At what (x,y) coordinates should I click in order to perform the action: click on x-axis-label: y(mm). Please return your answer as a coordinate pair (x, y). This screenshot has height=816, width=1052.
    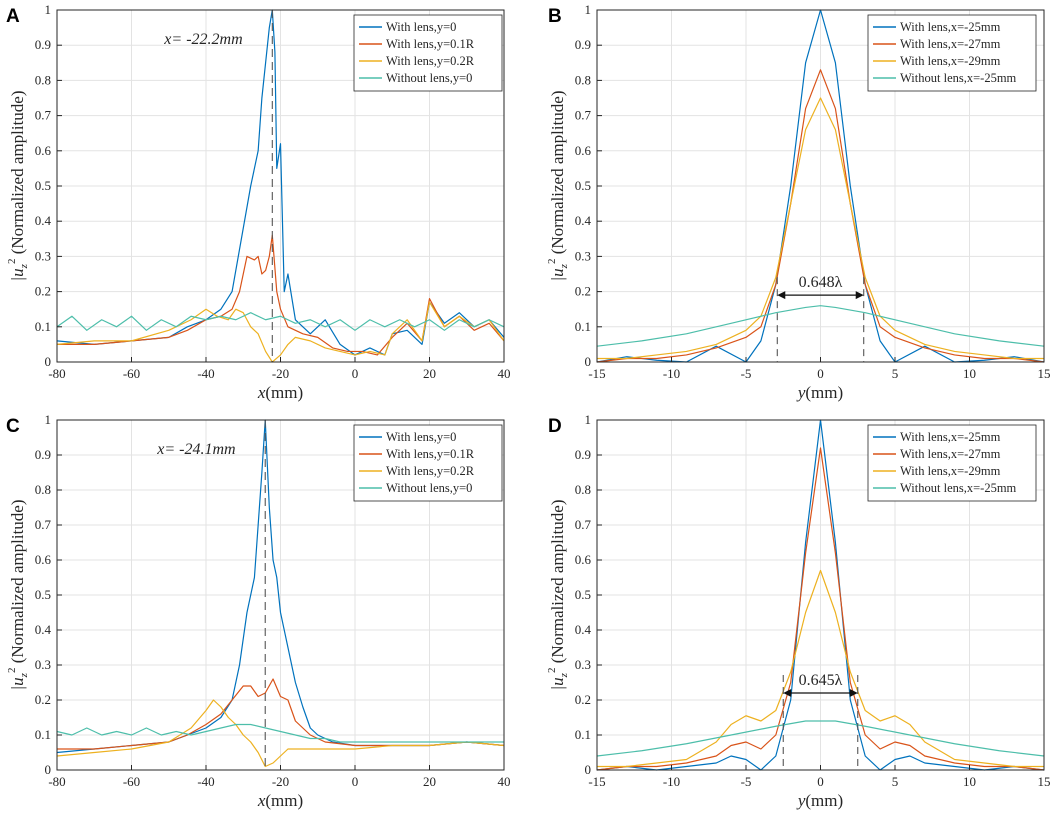
    Looking at the image, I should click on (819, 392).